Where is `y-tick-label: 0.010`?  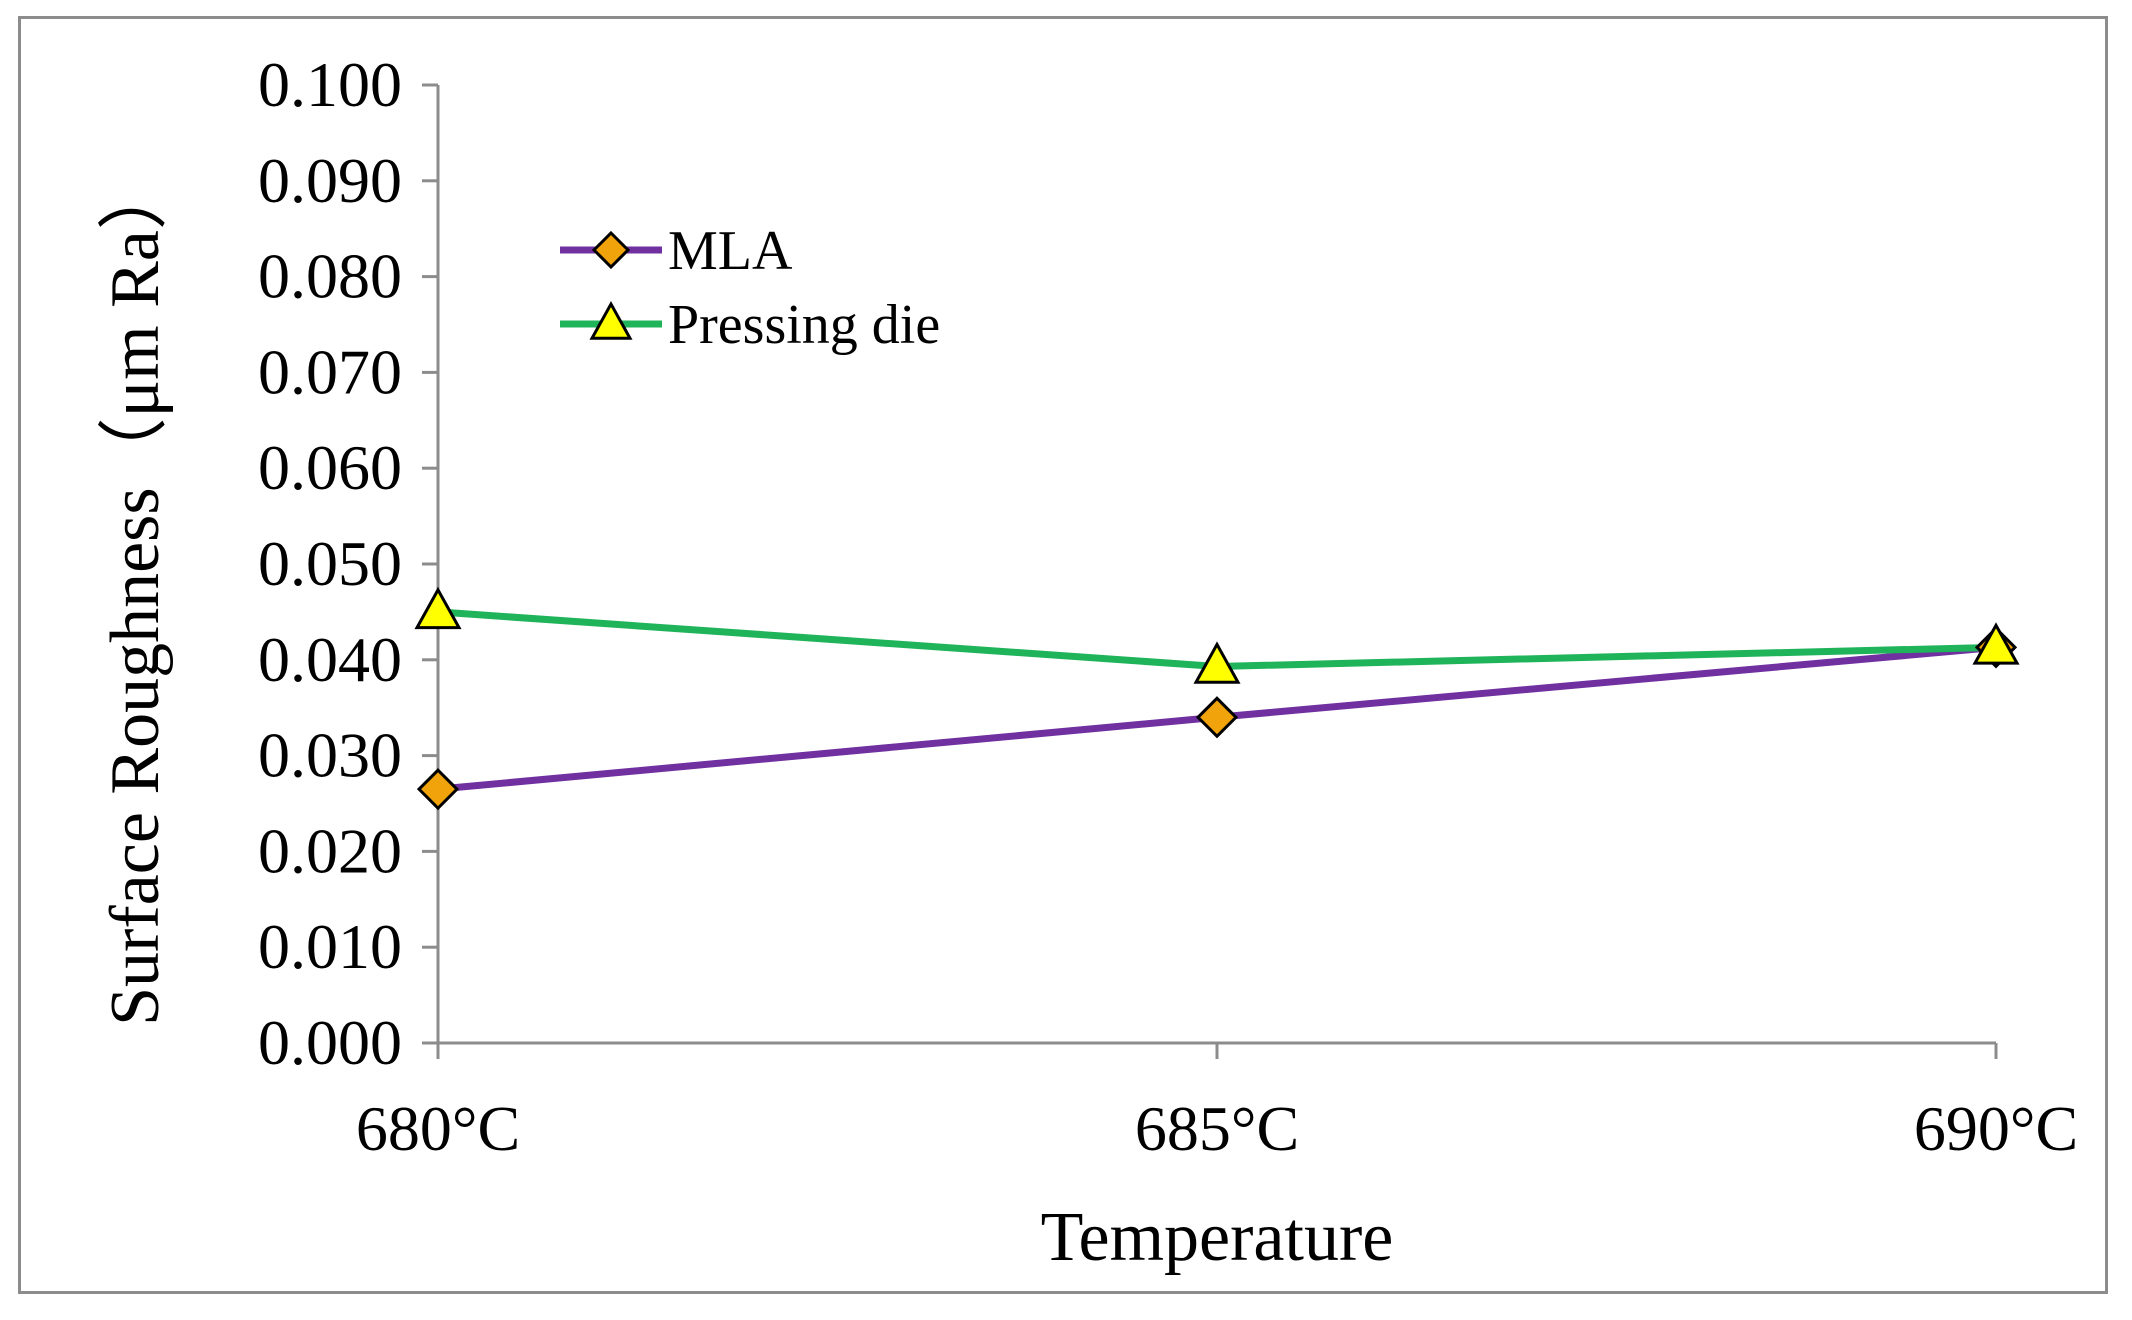 y-tick-label: 0.010 is located at coordinates (330, 946).